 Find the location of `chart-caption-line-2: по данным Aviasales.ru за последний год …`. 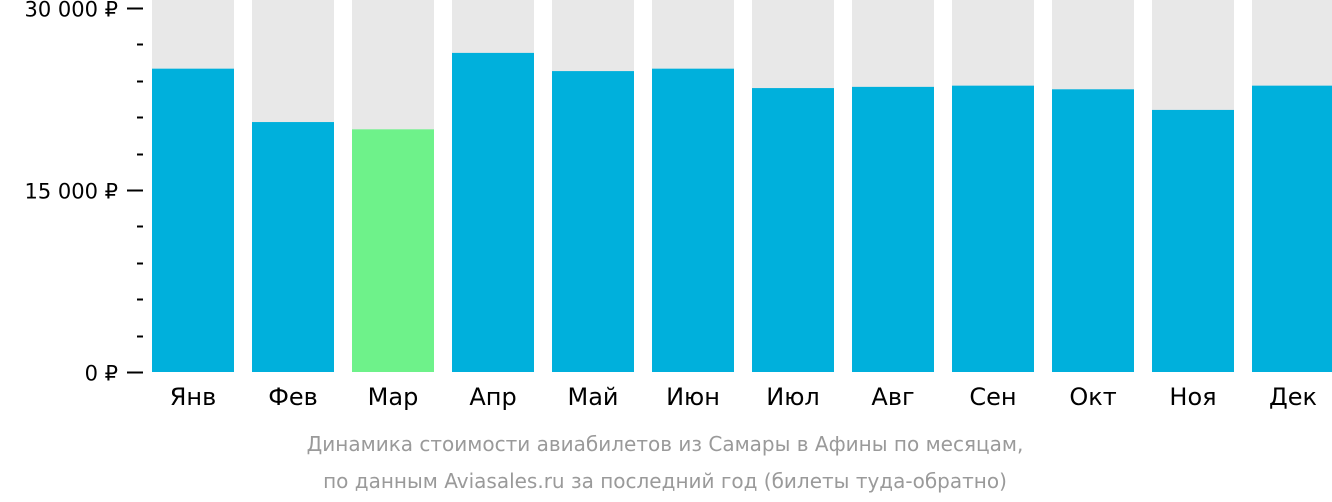

chart-caption-line-2: по данным Aviasales.ru за последний год … is located at coordinates (665, 481).